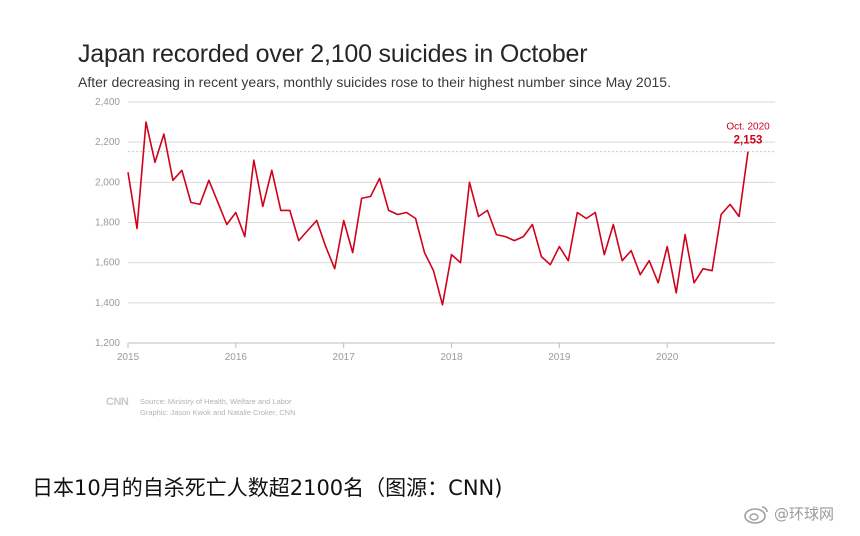  What do you see at coordinates (748, 141) in the screenshot?
I see `annotation-value-label: 2,153` at bounding box center [748, 141].